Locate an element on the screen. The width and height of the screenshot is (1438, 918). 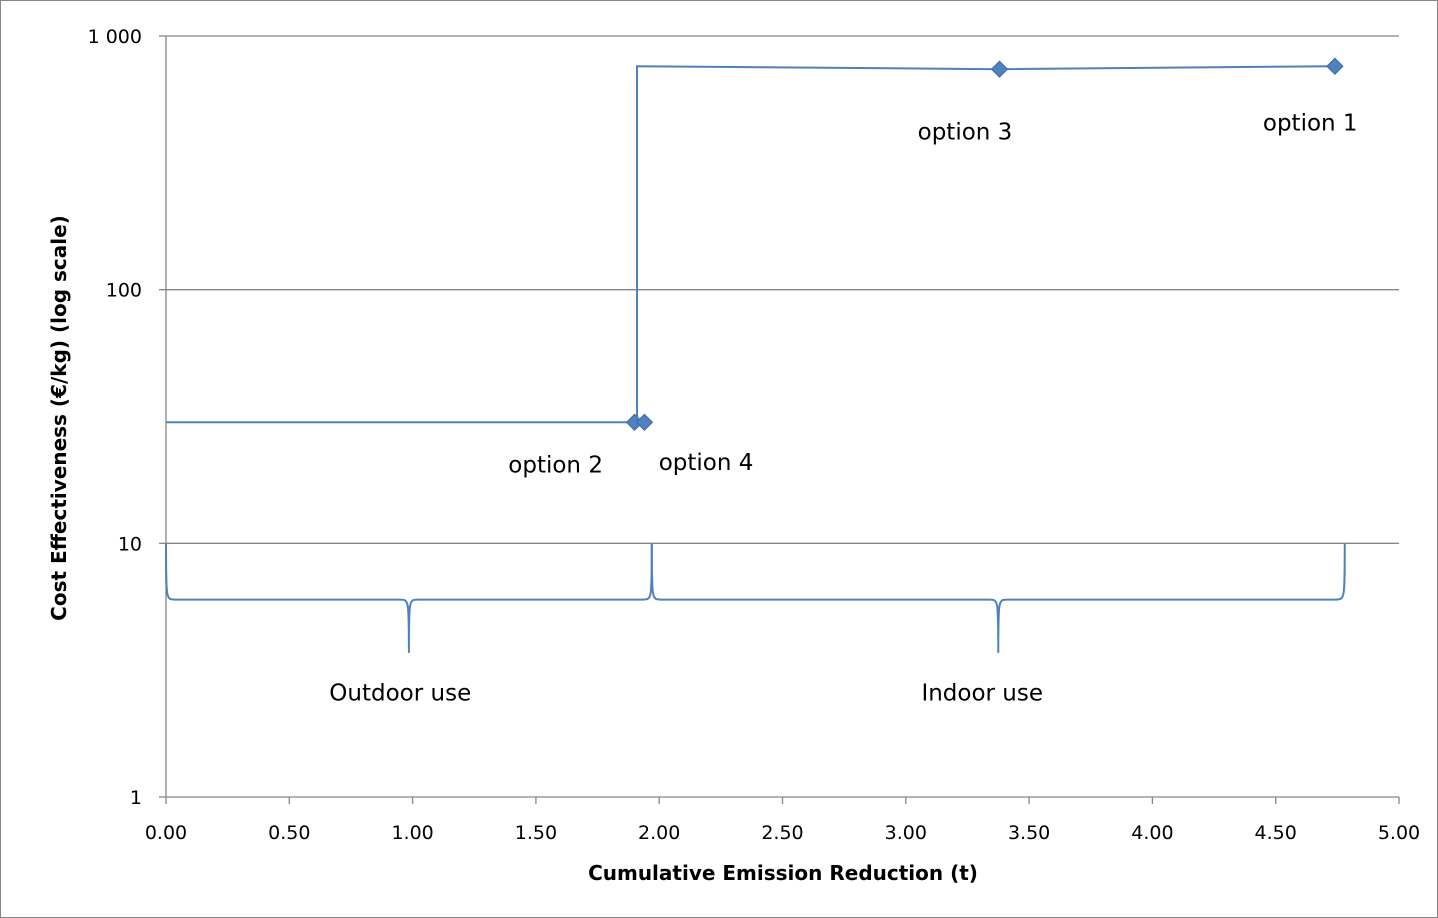
x-tick-label-2: 1.00 is located at coordinates (412, 833).